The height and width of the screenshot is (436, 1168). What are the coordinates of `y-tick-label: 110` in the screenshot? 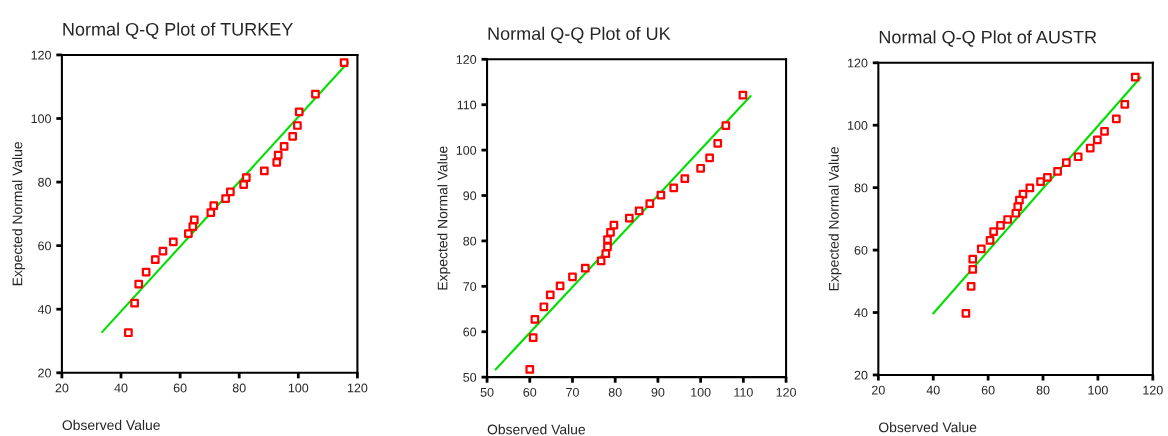 It's located at (467, 105).